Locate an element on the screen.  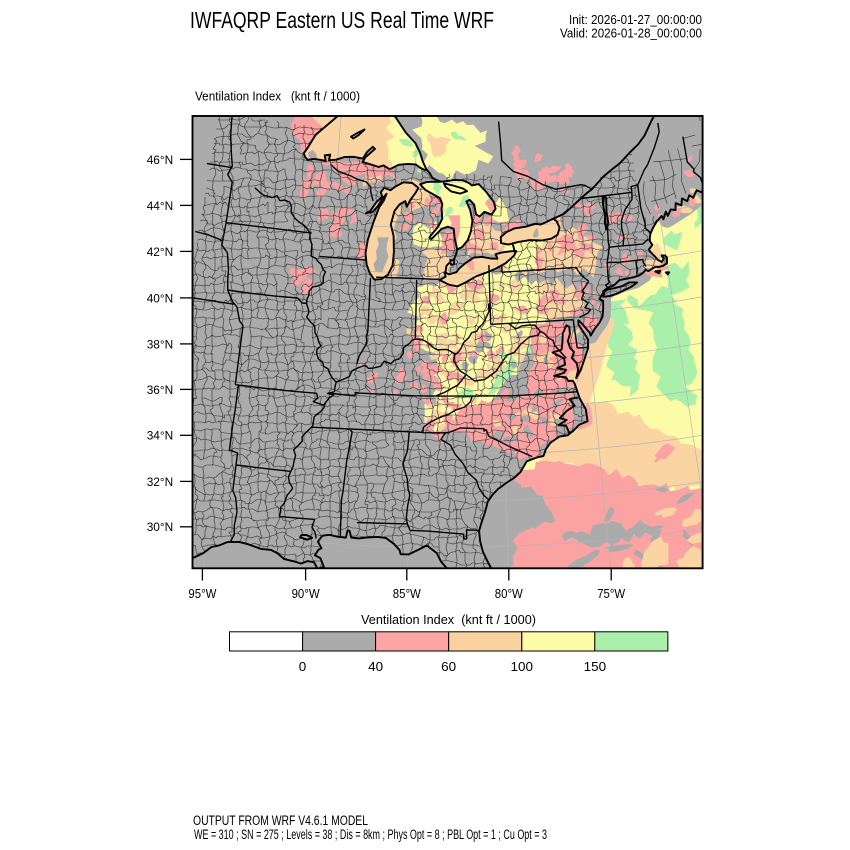
svg-text: 32°N is located at coordinates (160, 482).